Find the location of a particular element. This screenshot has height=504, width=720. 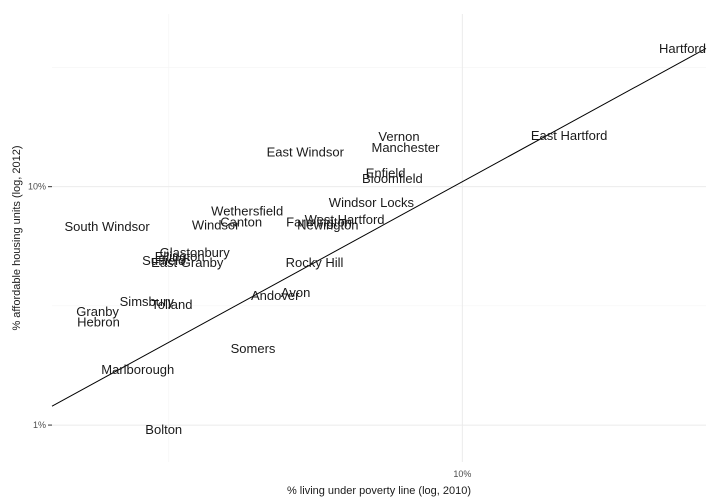

point-label: Wethersfield is located at coordinates (247, 211).